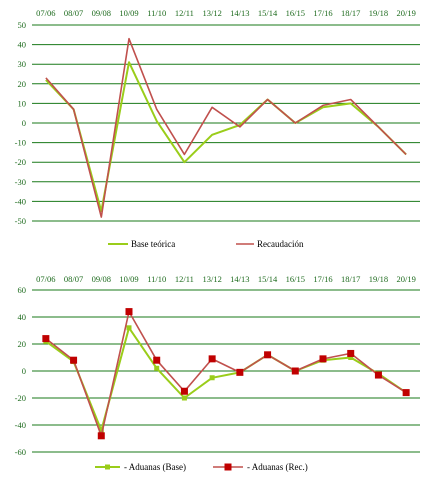 This screenshot has width=442, height=483. Describe the element at coordinates (277, 467) in the screenshot. I see `legend-label: - Aduanas (Rec.)` at that location.